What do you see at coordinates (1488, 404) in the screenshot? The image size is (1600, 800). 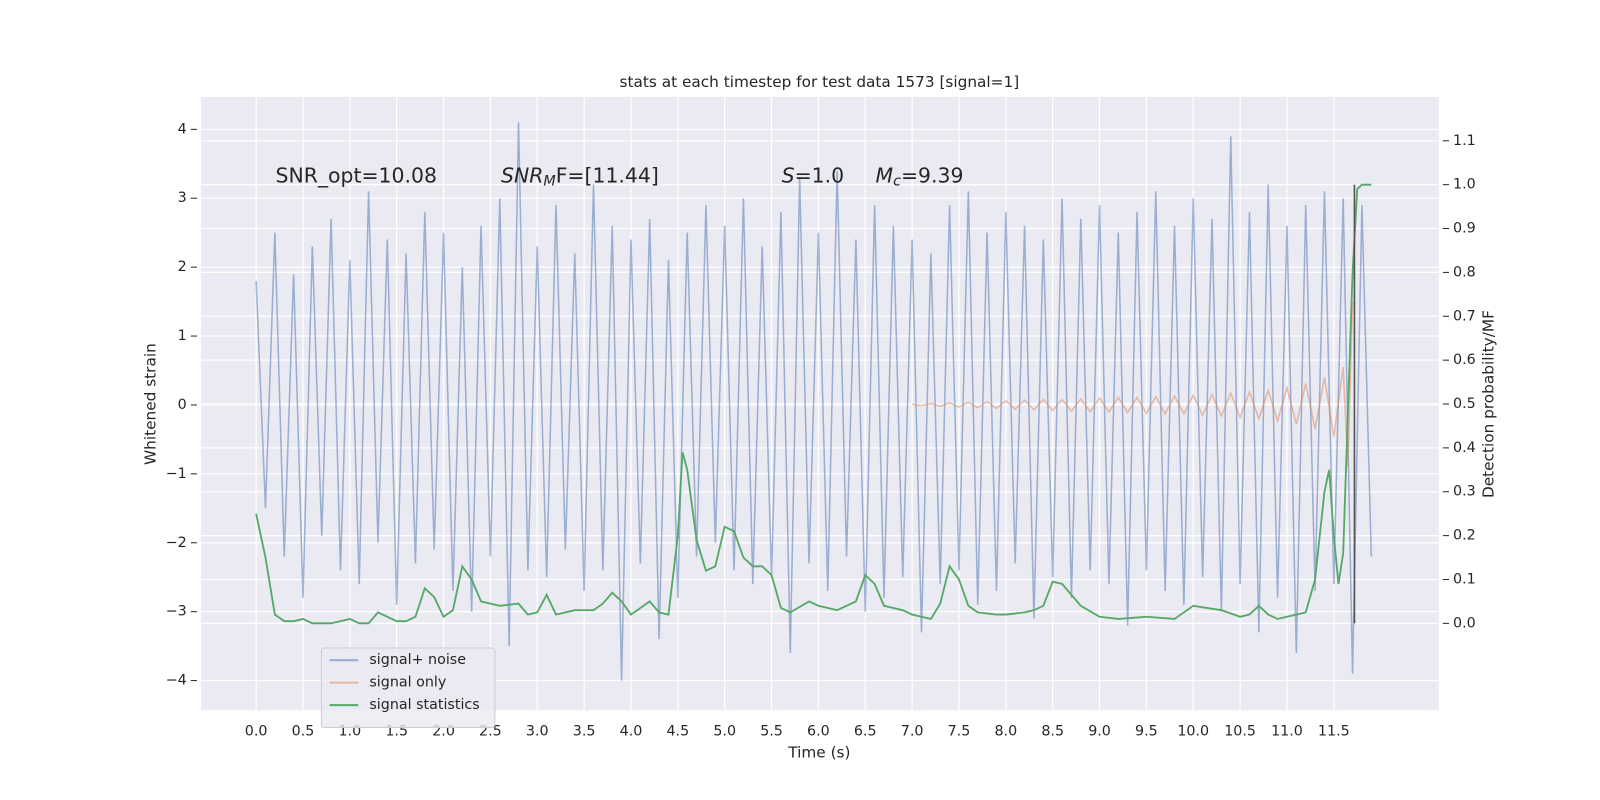 I see `y2-axis-label: Detection probability/MF` at bounding box center [1488, 404].